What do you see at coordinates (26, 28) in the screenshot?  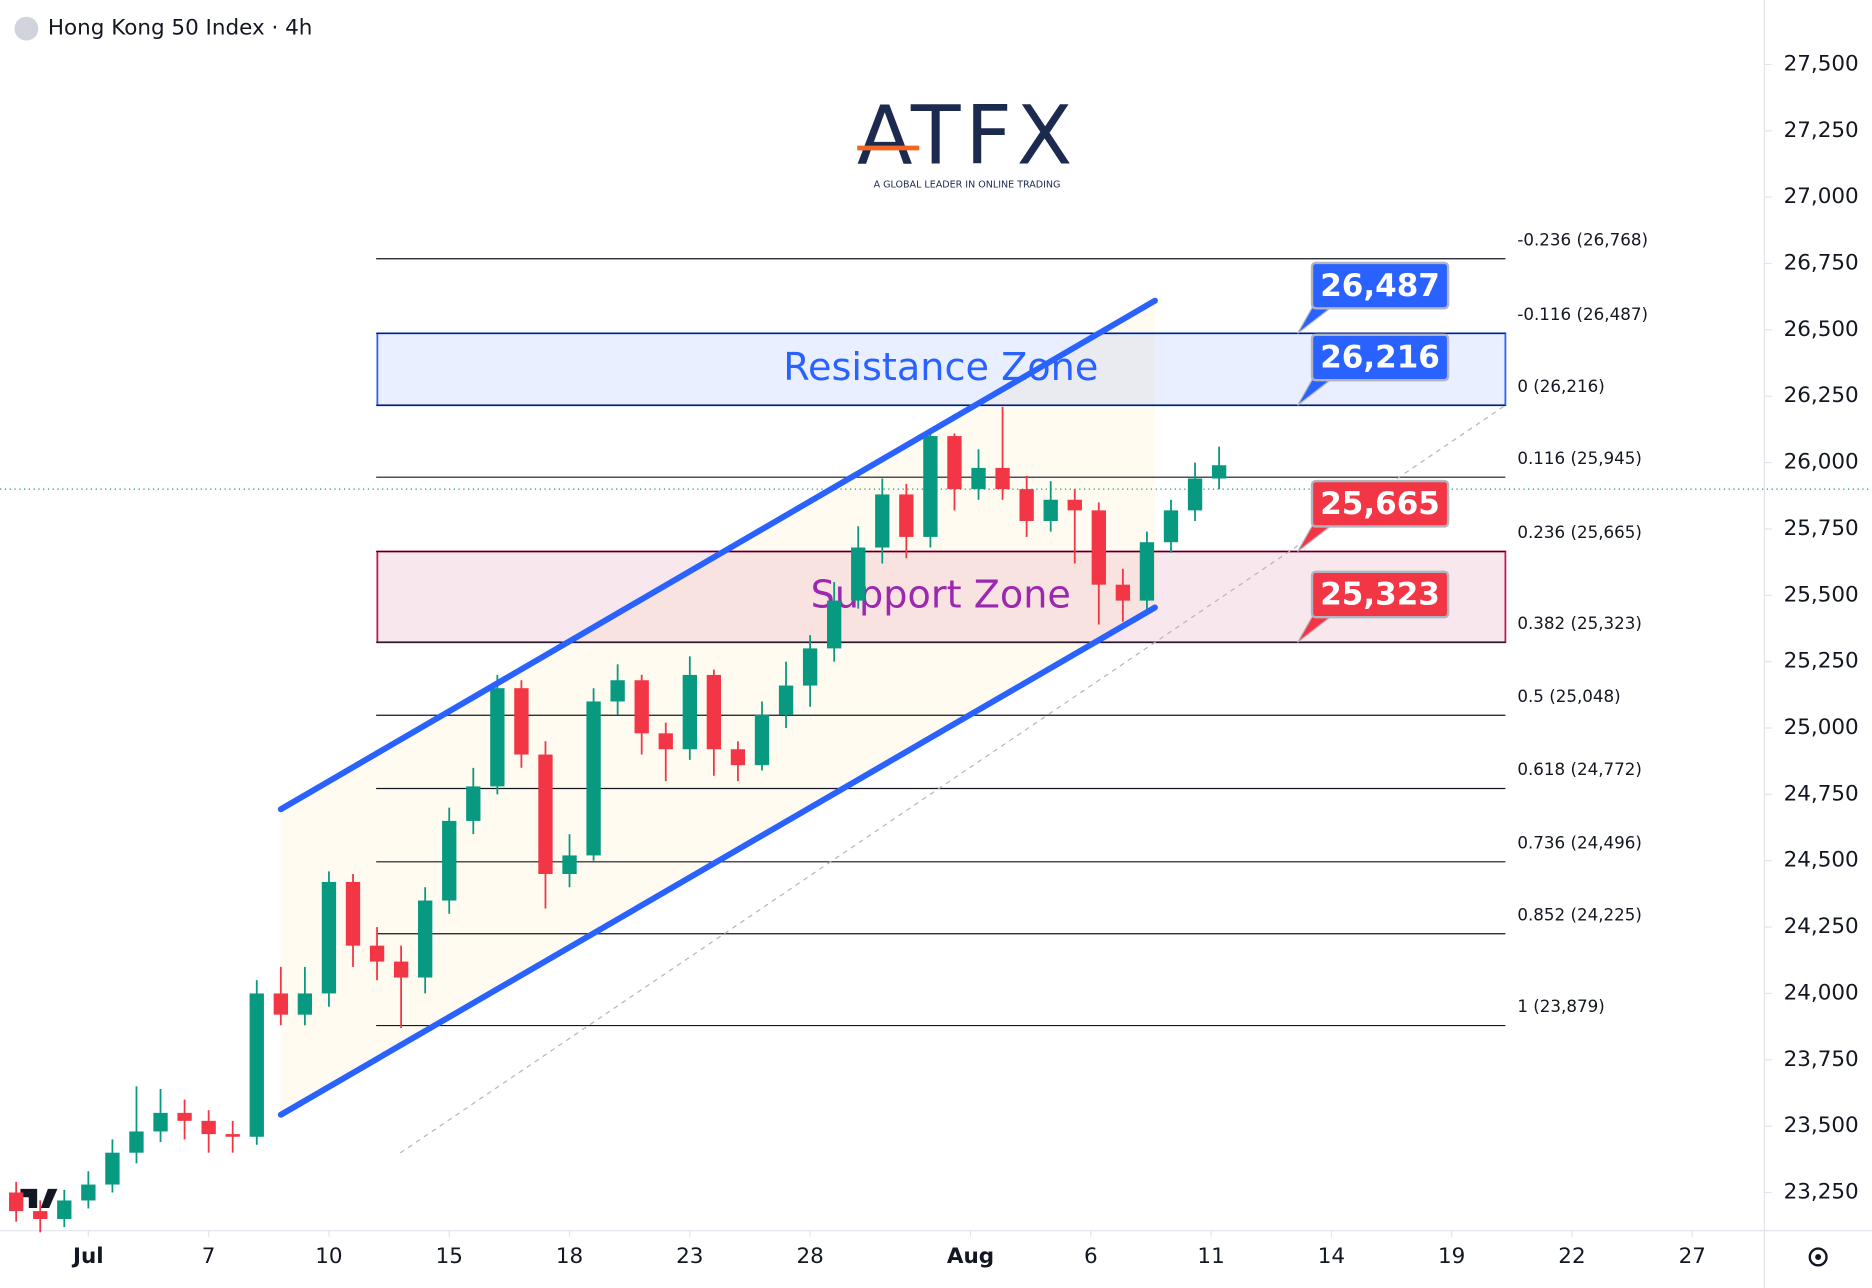 I see `symbol-icon` at bounding box center [26, 28].